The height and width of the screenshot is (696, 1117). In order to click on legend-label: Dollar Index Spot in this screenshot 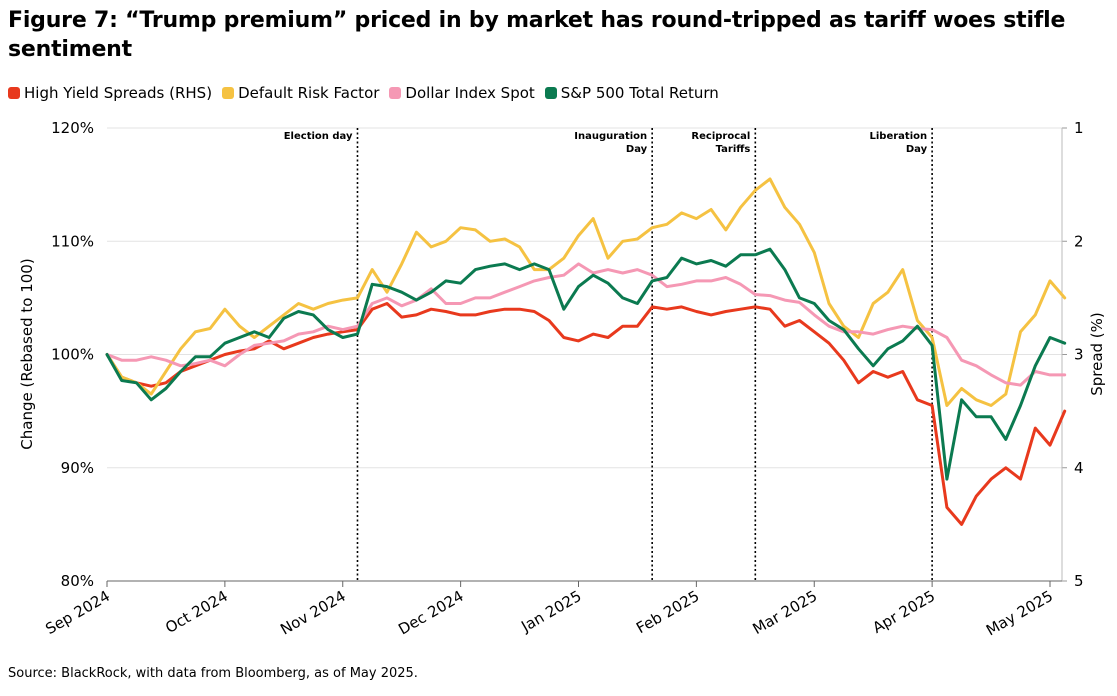, I will do `click(470, 93)`.